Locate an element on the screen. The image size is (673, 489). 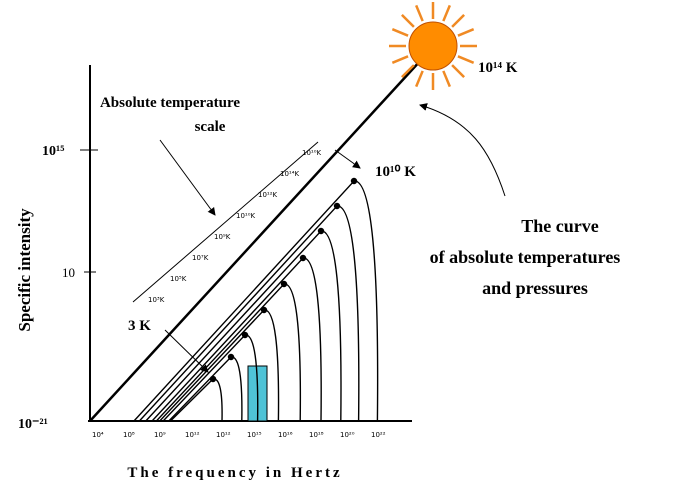
x-label: 10⁸ is located at coordinates (129, 435).